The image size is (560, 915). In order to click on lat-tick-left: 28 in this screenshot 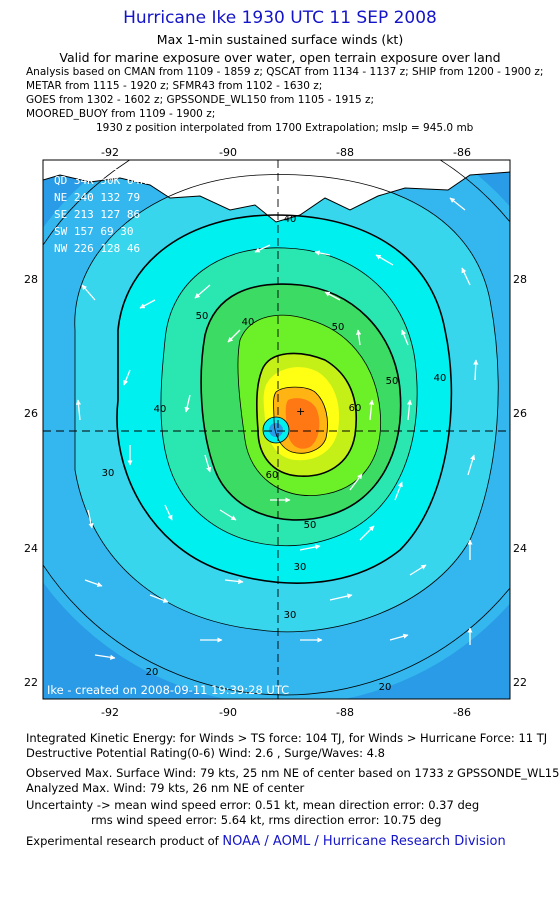, I will do `click(31, 279)`.